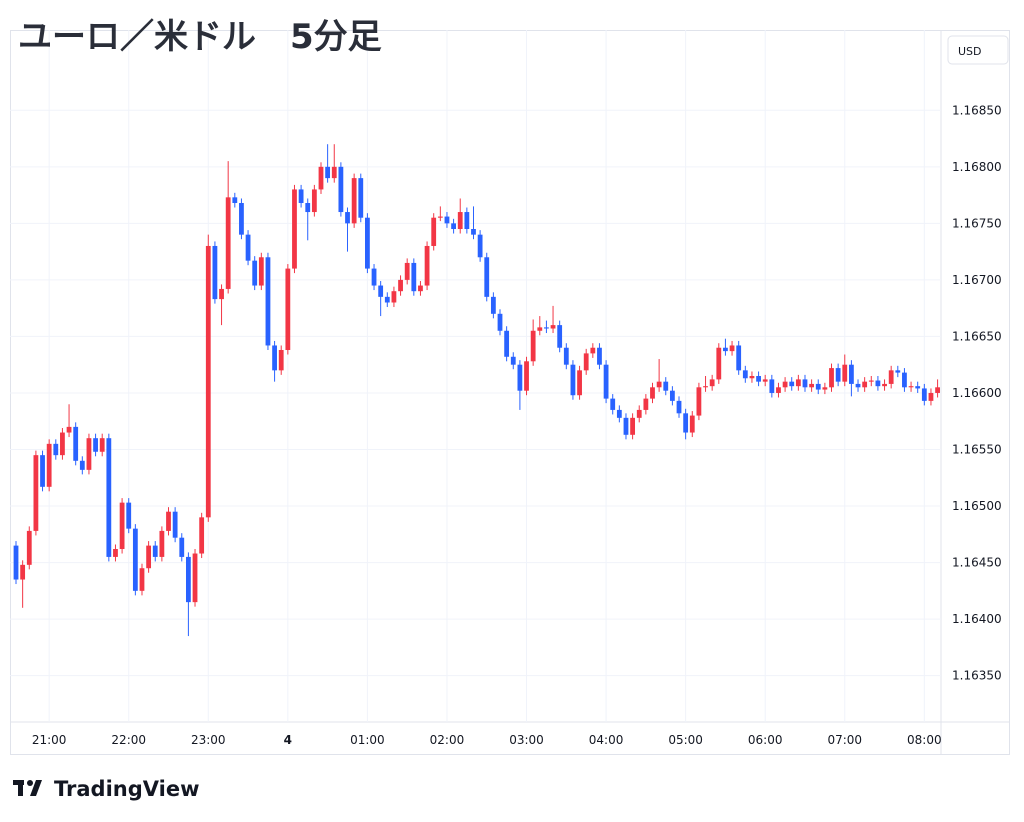  I want to click on y-tick-label: 1.16450, so click(977, 563).